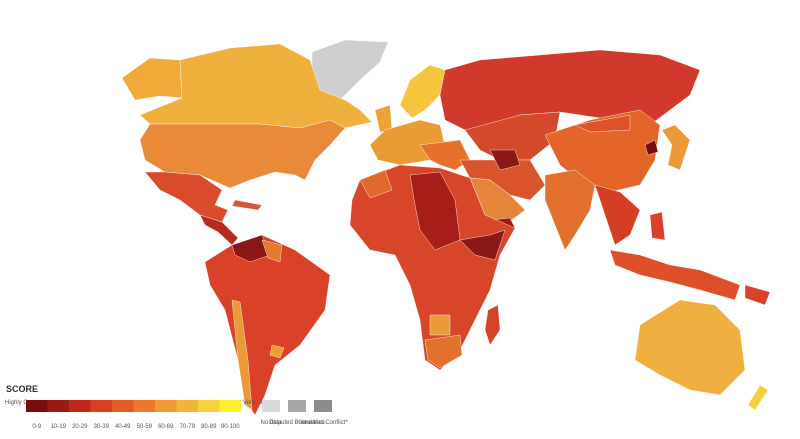 This screenshot has width=800, height=439. Describe the element at coordinates (376, 184) in the screenshot. I see `morocco` at that location.